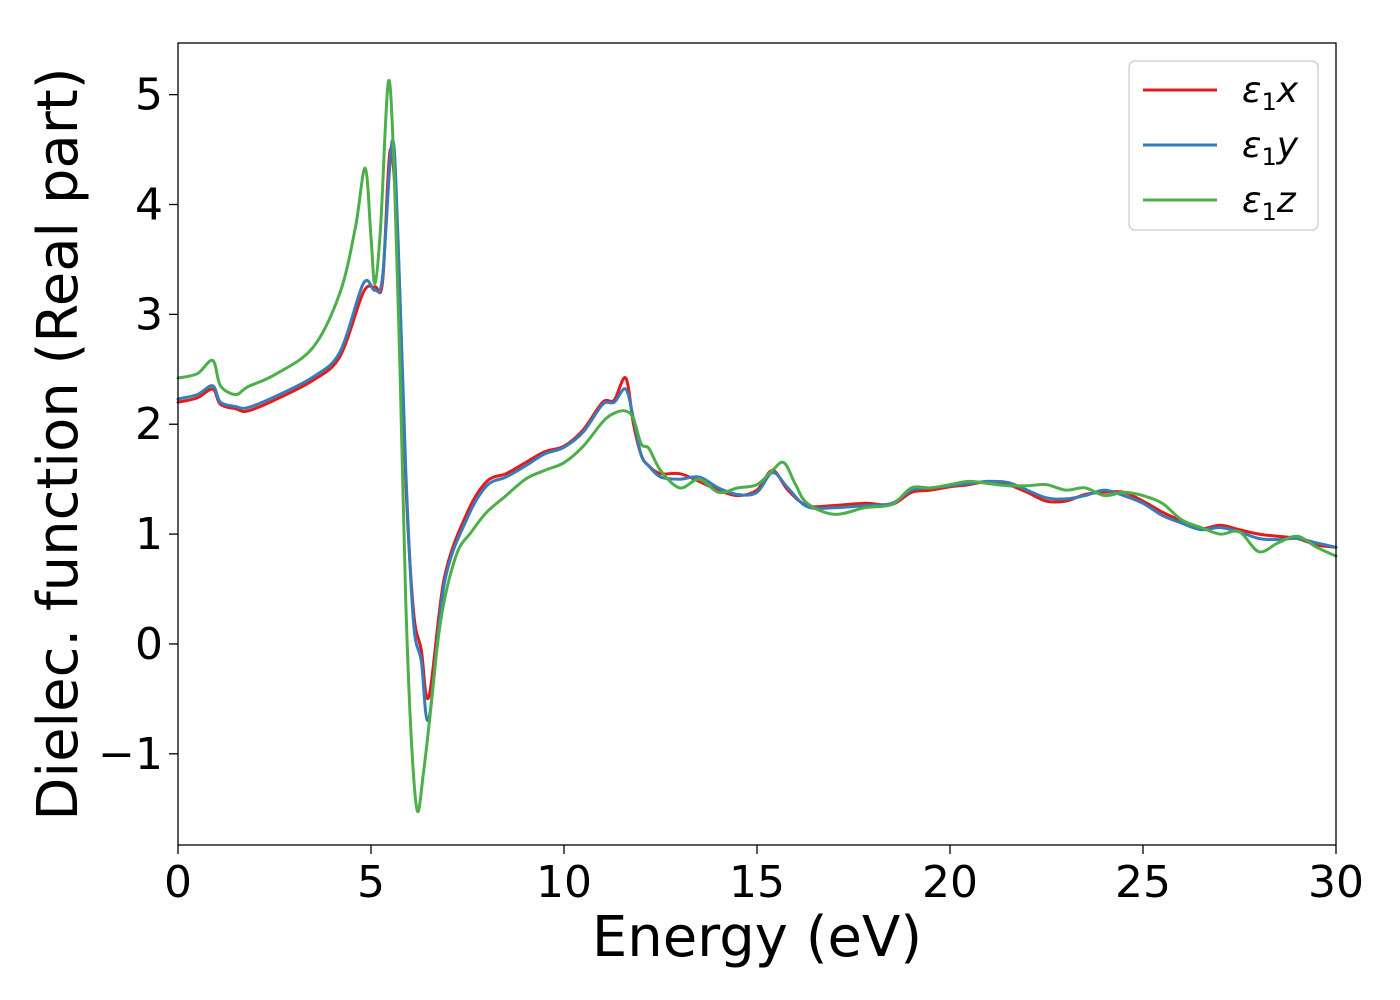  I want to click on x-axis-label: Energy (eV), so click(757, 937).